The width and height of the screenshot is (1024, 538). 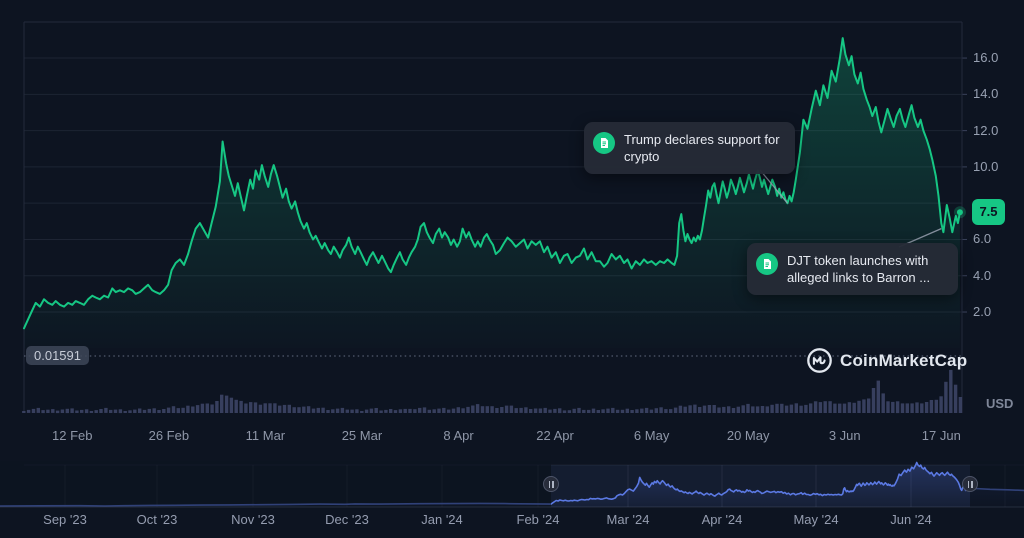 I want to click on x-axis-tick-label: 22 Apr, so click(x=555, y=435).